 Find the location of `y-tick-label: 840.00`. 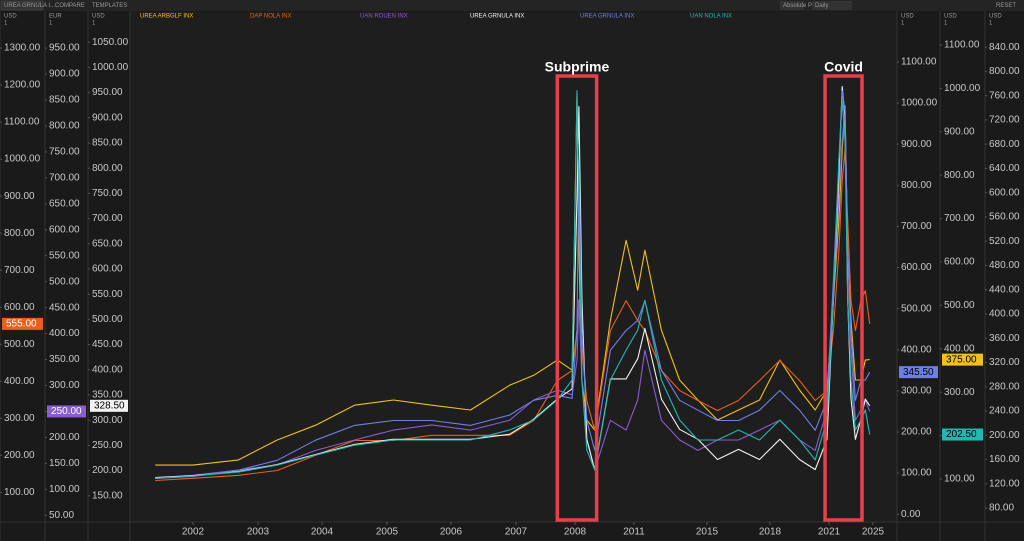

y-tick-label: 840.00 is located at coordinates (1004, 47).